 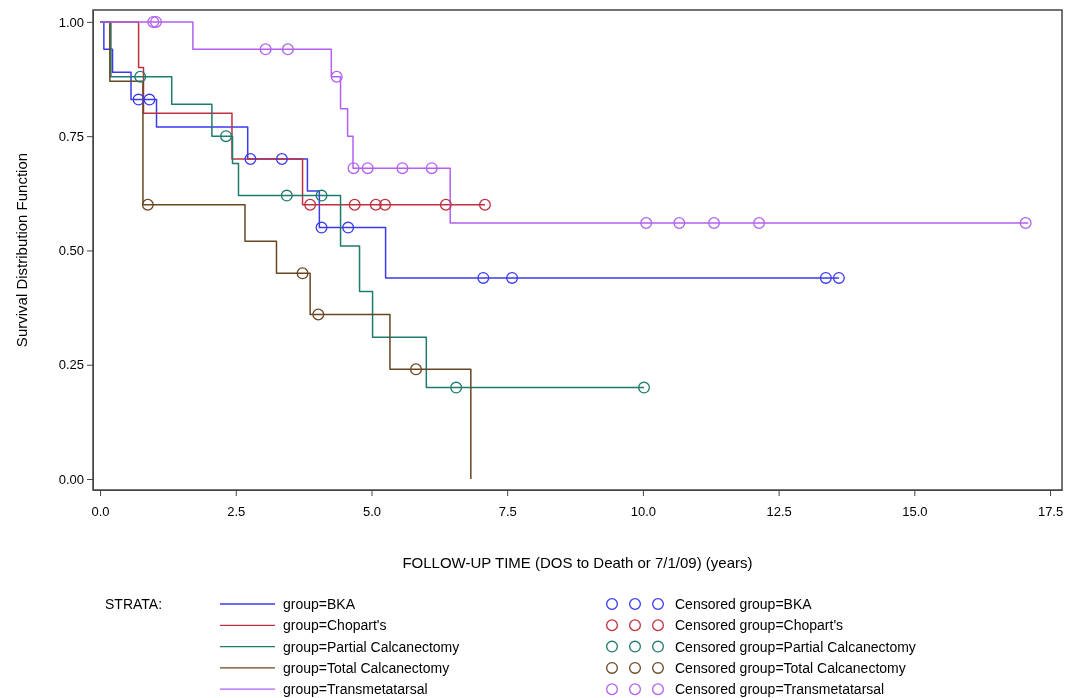 What do you see at coordinates (71, 136) in the screenshot?
I see `y-tick-label: 0.75` at bounding box center [71, 136].